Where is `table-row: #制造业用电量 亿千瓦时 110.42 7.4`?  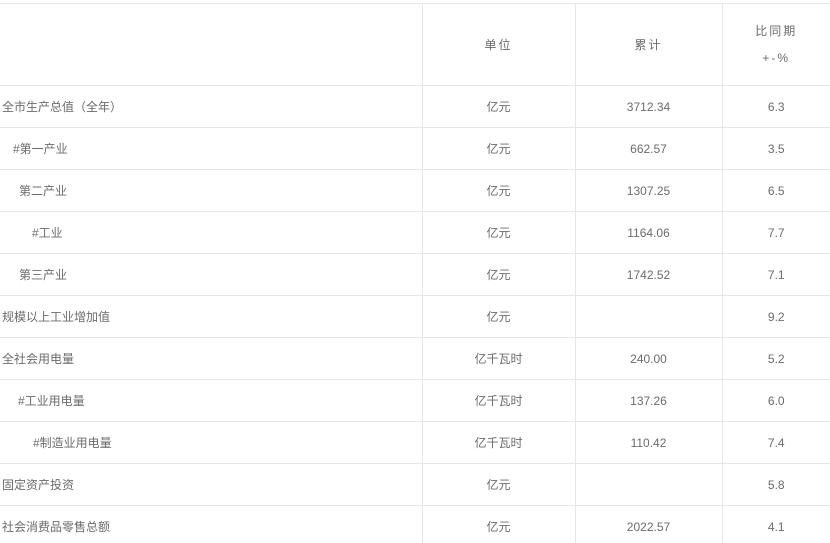
table-row: #制造业用电量 亿千瓦时 110.42 7.4 is located at coordinates (415, 442).